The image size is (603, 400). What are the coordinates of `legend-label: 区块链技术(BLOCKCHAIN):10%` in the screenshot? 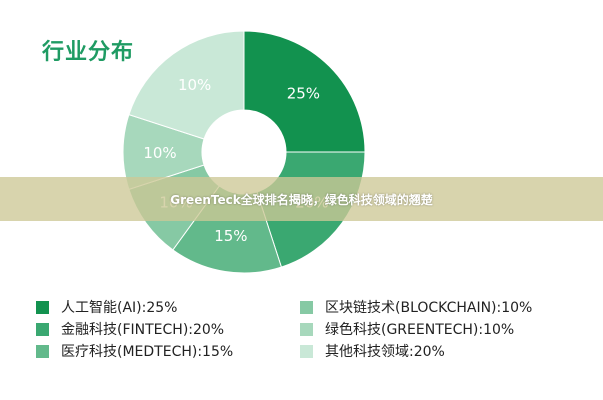 It's located at (429, 308).